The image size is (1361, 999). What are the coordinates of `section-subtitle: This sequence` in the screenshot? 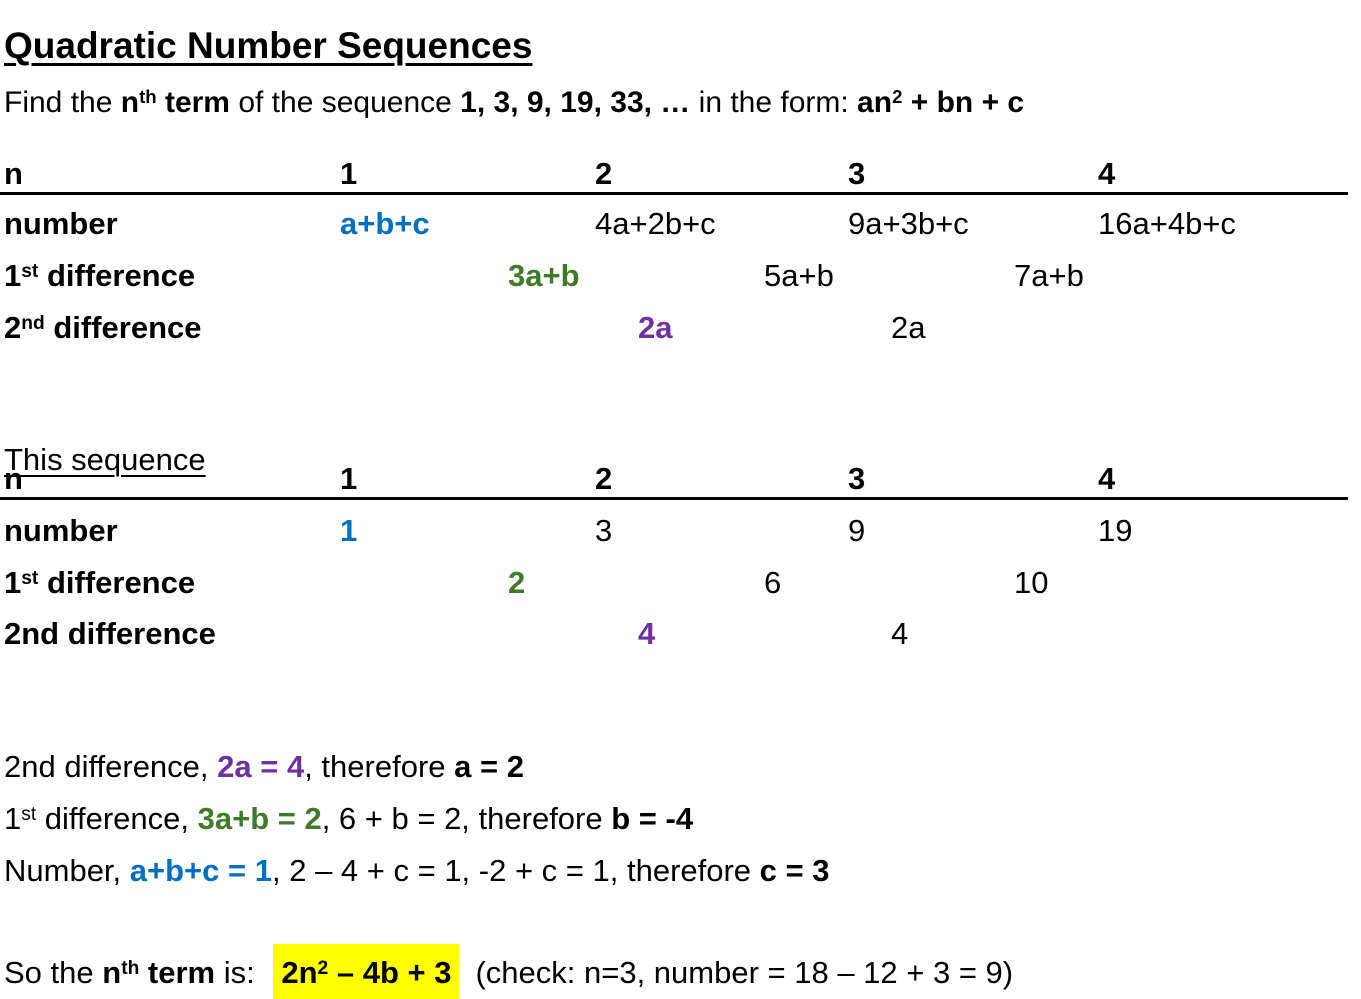 It's located at (676, 460).